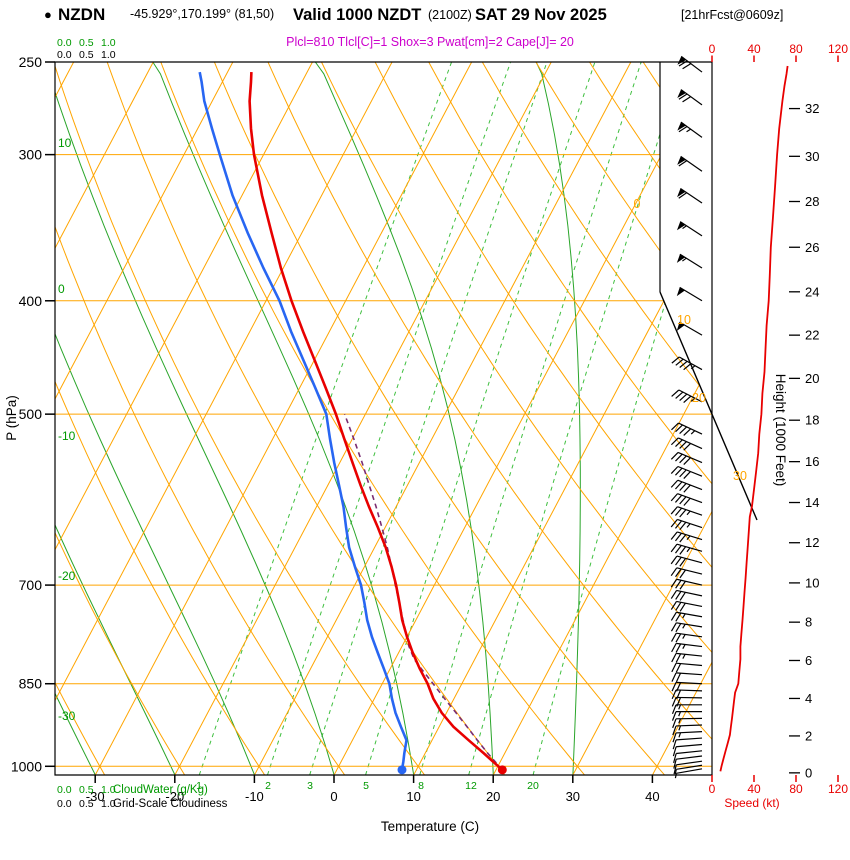  I want to click on height-tick-label: 0, so click(808, 772).